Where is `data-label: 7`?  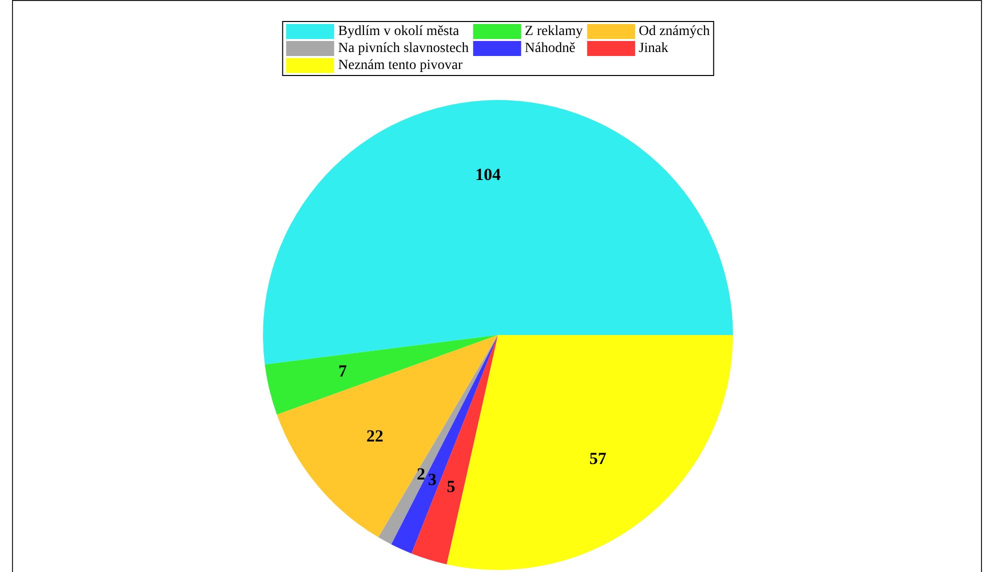
data-label: 7 is located at coordinates (343, 371).